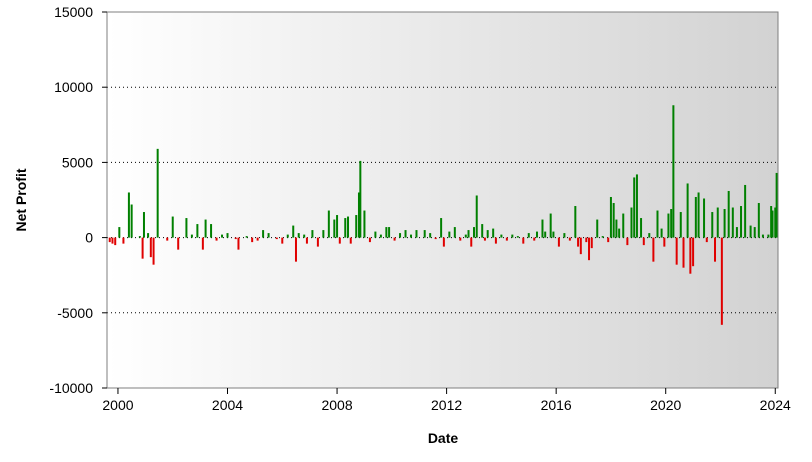 Image resolution: width=812 pixels, height=462 pixels. What do you see at coordinates (77, 162) in the screenshot?
I see `y-tick-label: 5000` at bounding box center [77, 162].